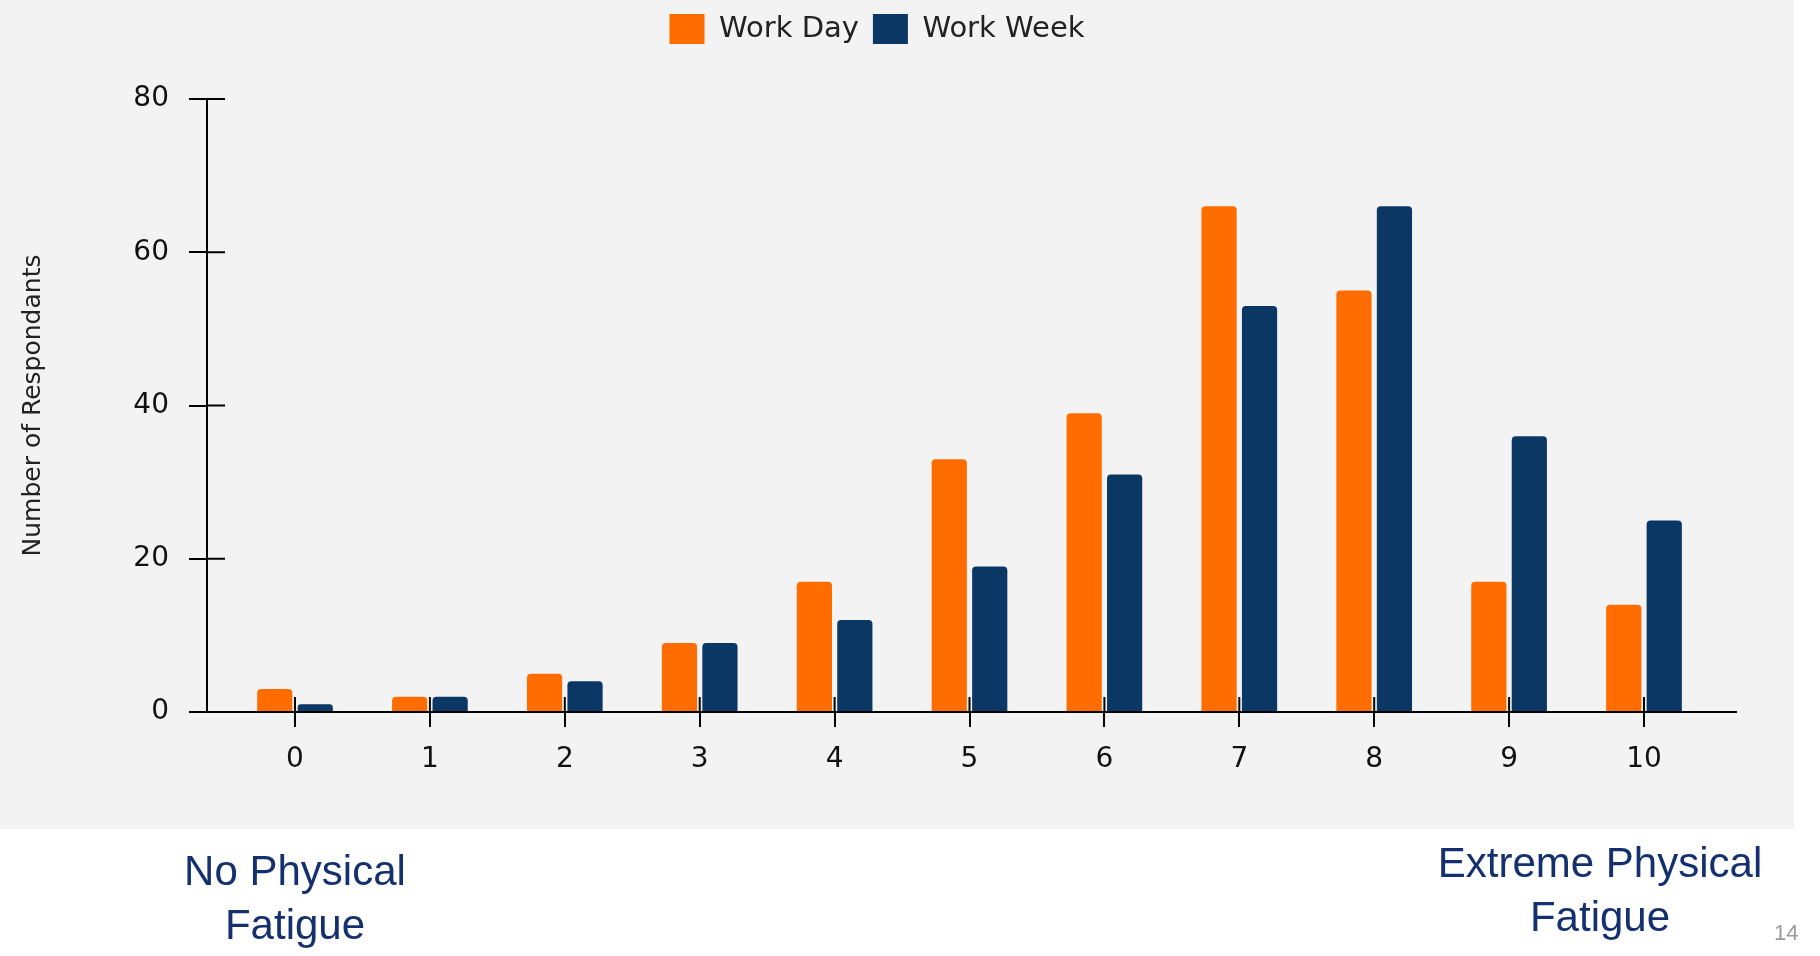 This screenshot has width=1820, height=956. I want to click on text: Extreme Physical Fatigue, so click(1600, 890).